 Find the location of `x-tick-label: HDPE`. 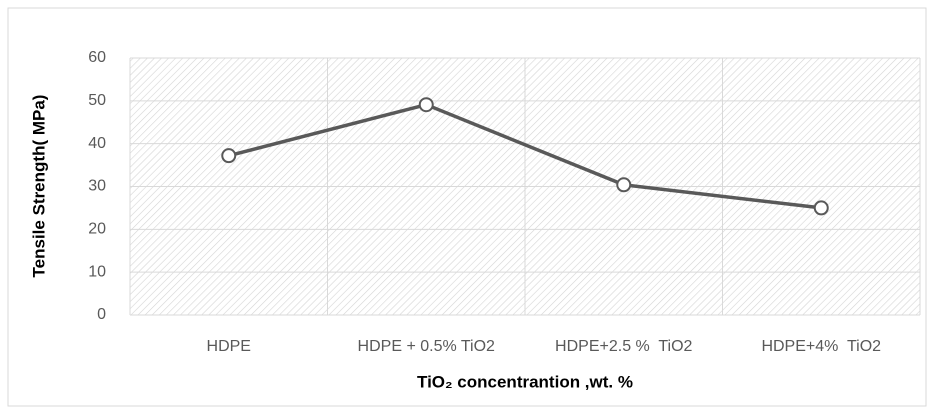

x-tick-label: HDPE is located at coordinates (229, 346).